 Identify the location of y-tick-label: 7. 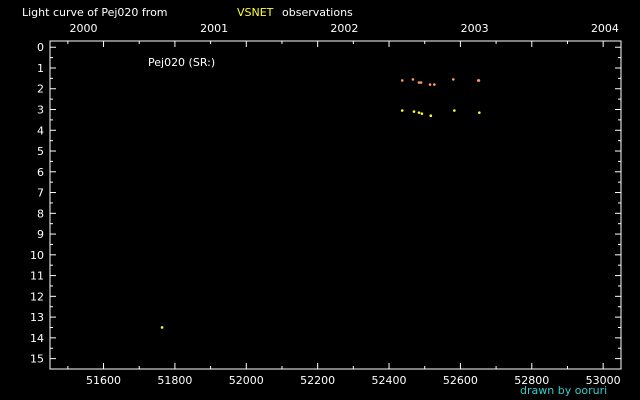
(40, 193).